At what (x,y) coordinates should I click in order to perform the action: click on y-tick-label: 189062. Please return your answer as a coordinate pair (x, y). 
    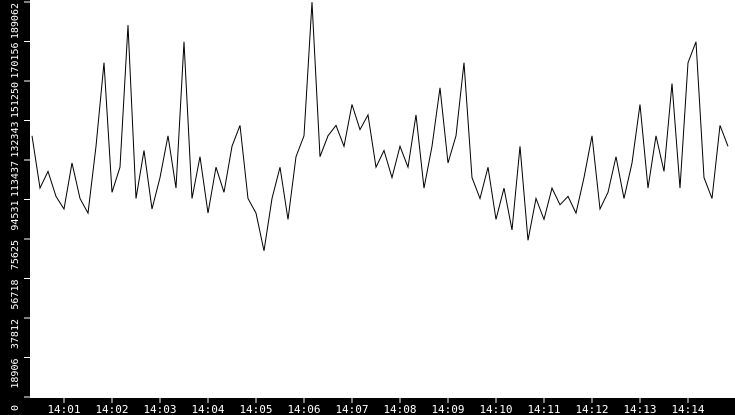
    Looking at the image, I should click on (15, 21).